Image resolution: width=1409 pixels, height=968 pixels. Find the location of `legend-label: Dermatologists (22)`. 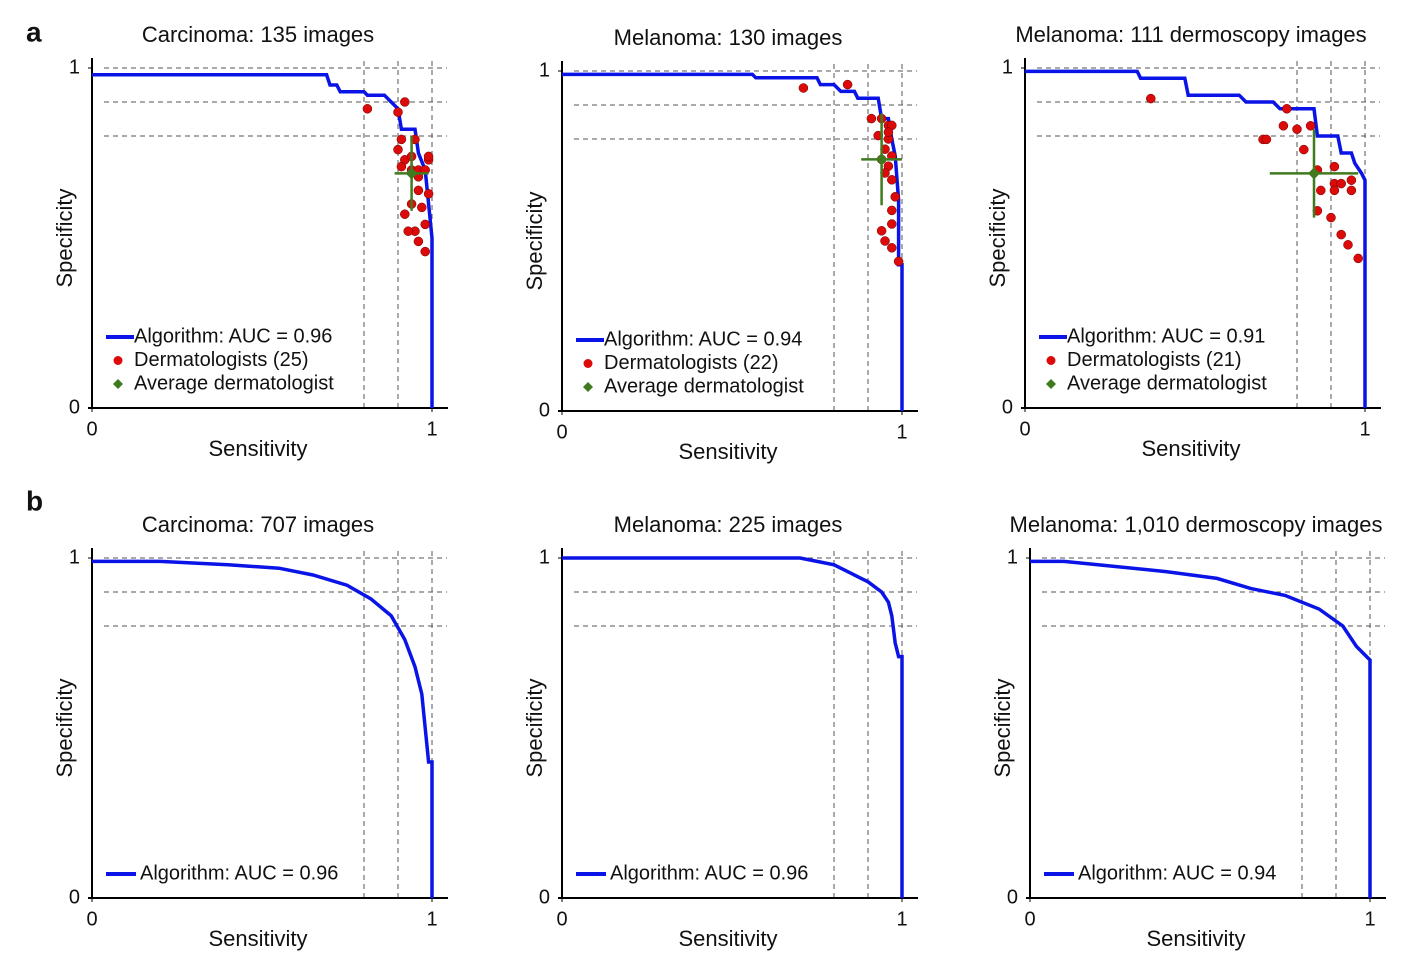

legend-label: Dermatologists (22) is located at coordinates (691, 363).